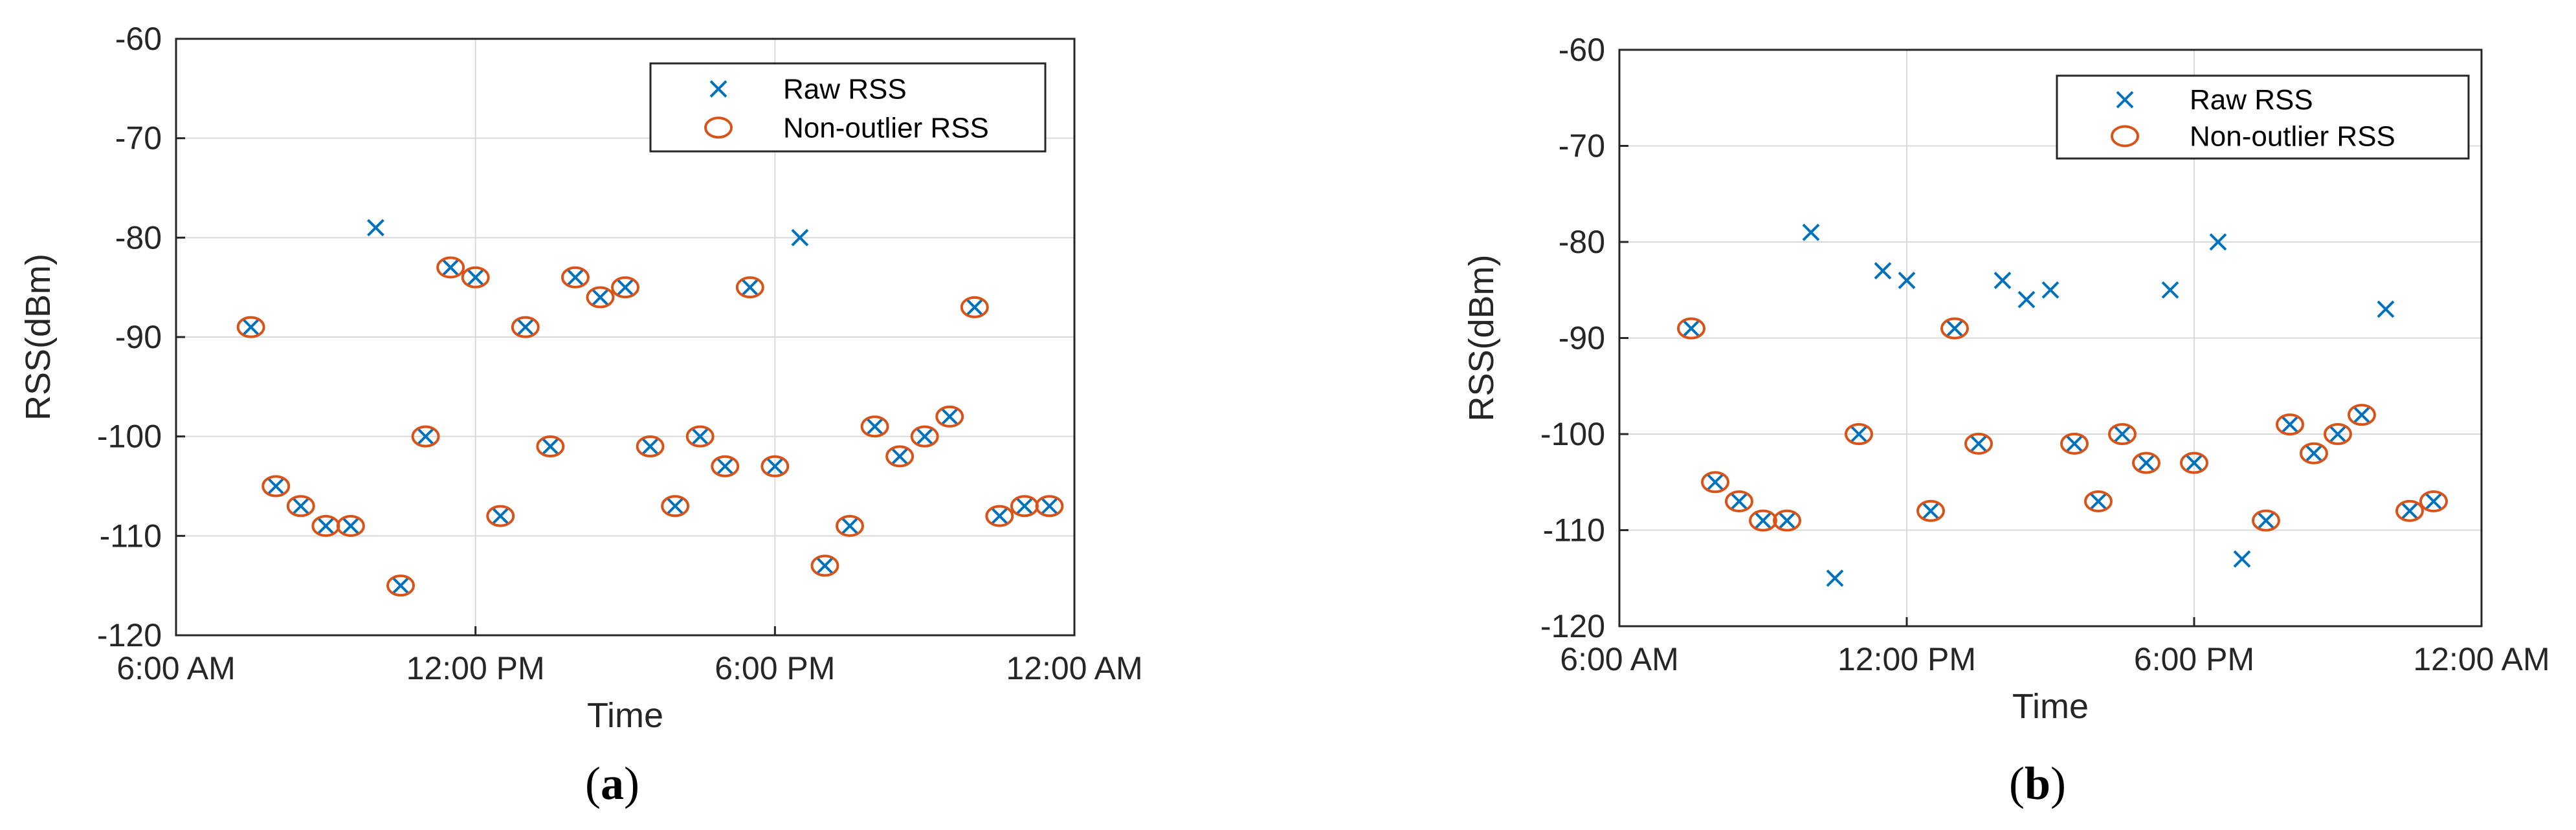 This screenshot has width=2576, height=830. What do you see at coordinates (650, 408) in the screenshot?
I see `data-marks` at bounding box center [650, 408].